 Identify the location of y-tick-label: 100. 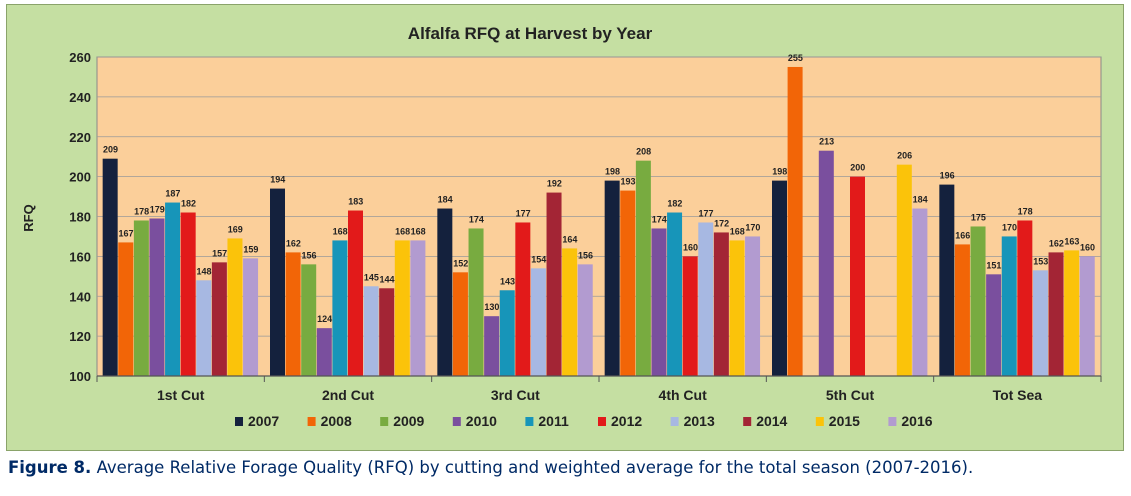
(80, 376).